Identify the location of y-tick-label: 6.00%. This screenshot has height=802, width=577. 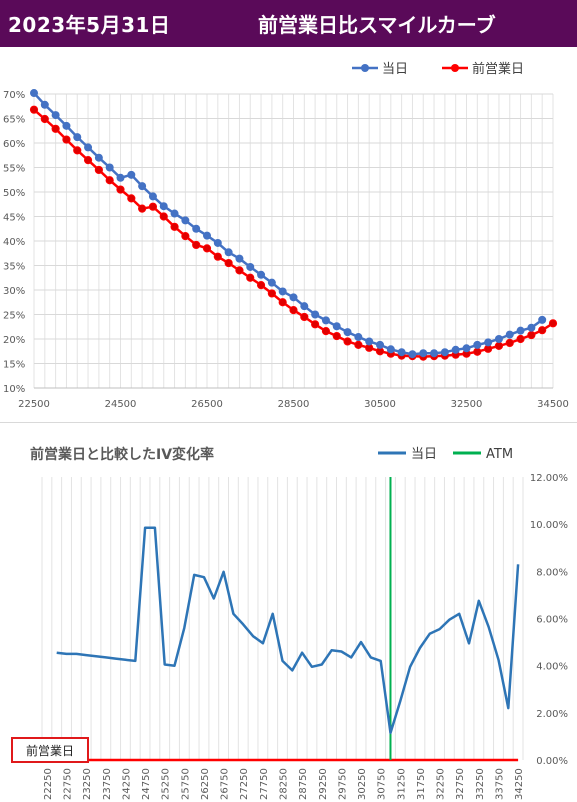
(552, 620).